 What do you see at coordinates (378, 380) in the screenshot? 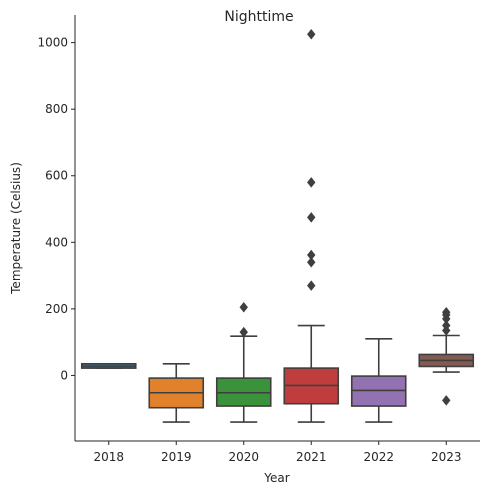
I see `box-2022` at bounding box center [378, 380].